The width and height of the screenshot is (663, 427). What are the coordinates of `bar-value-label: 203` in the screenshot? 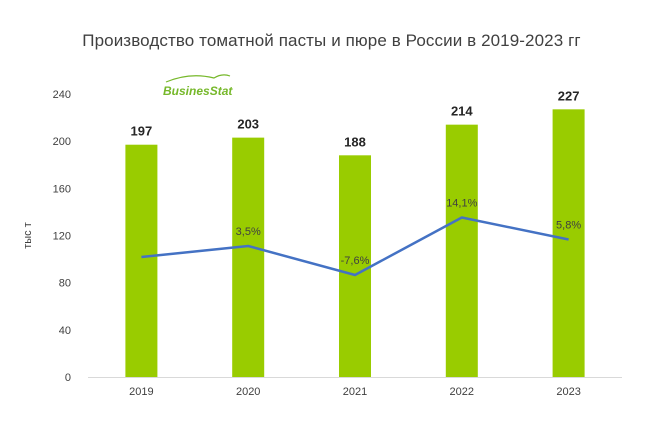 It's located at (248, 124).